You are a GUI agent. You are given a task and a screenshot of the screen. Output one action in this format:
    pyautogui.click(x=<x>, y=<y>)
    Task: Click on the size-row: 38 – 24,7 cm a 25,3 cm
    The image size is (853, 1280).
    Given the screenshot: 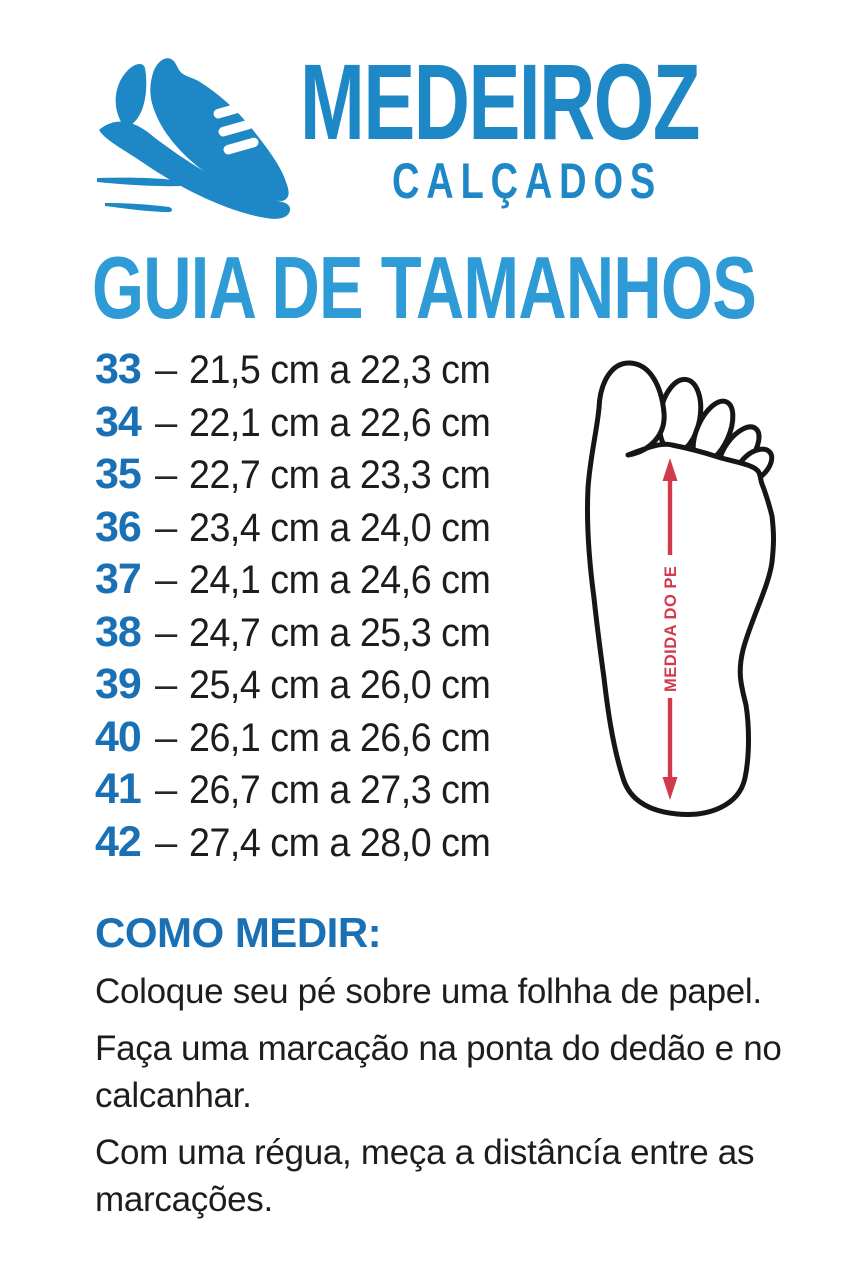 What is the action you would take?
    pyautogui.click(x=302, y=634)
    